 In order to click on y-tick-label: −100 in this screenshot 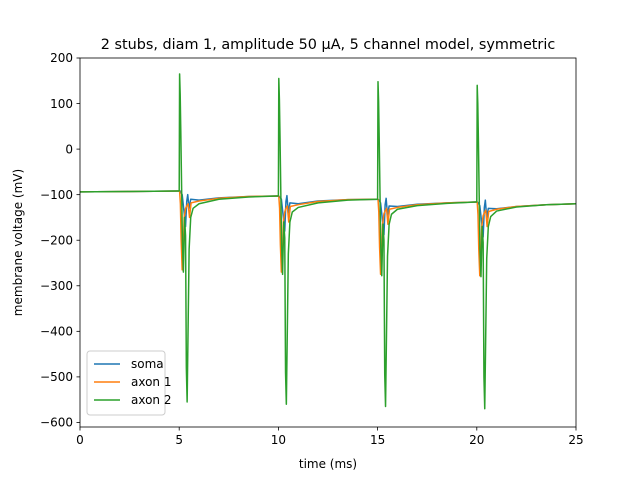, I will do `click(56, 195)`.